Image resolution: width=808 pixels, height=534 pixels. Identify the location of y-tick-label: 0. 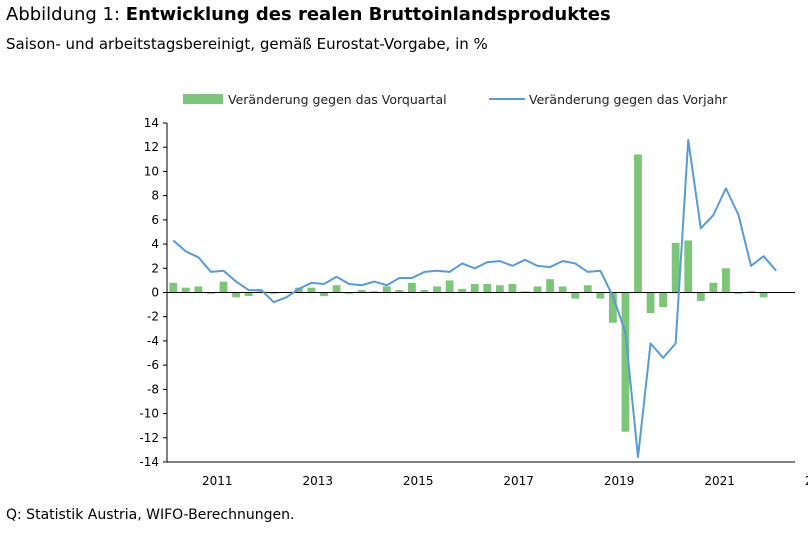
(155, 293).